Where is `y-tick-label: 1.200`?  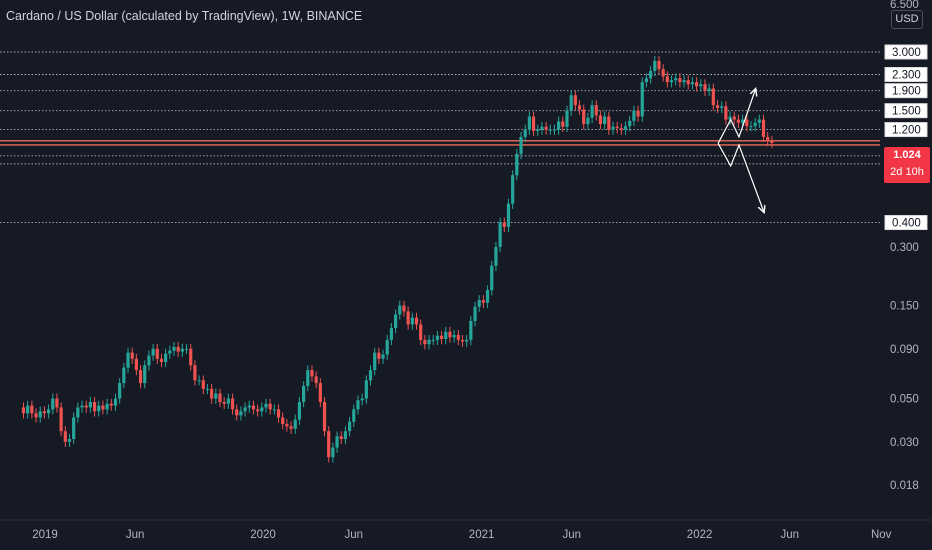
y-tick-label: 1.200 is located at coordinates (906, 131).